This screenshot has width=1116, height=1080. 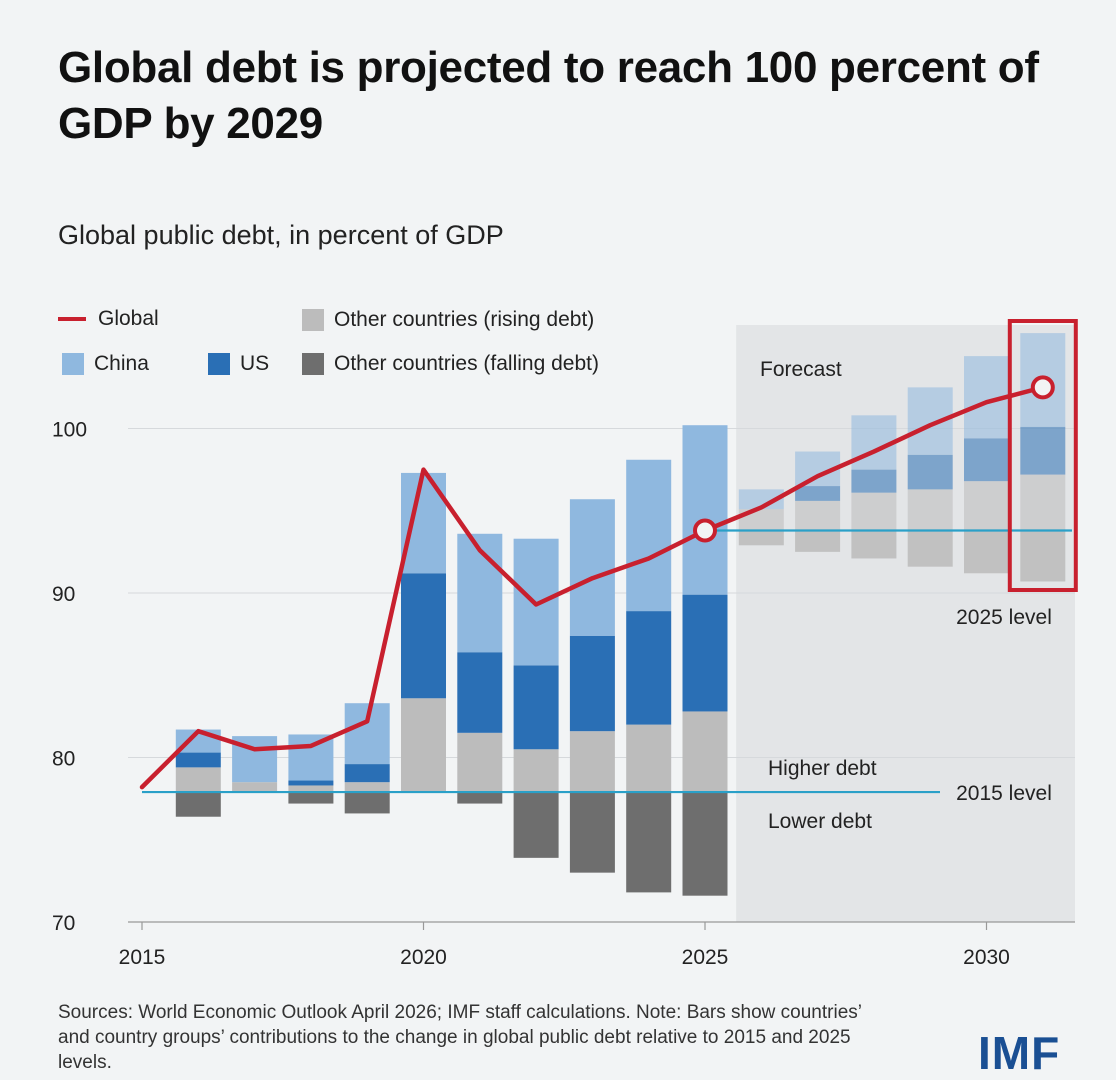 What do you see at coordinates (367, 803) in the screenshot?
I see `bar-2019-falling` at bounding box center [367, 803].